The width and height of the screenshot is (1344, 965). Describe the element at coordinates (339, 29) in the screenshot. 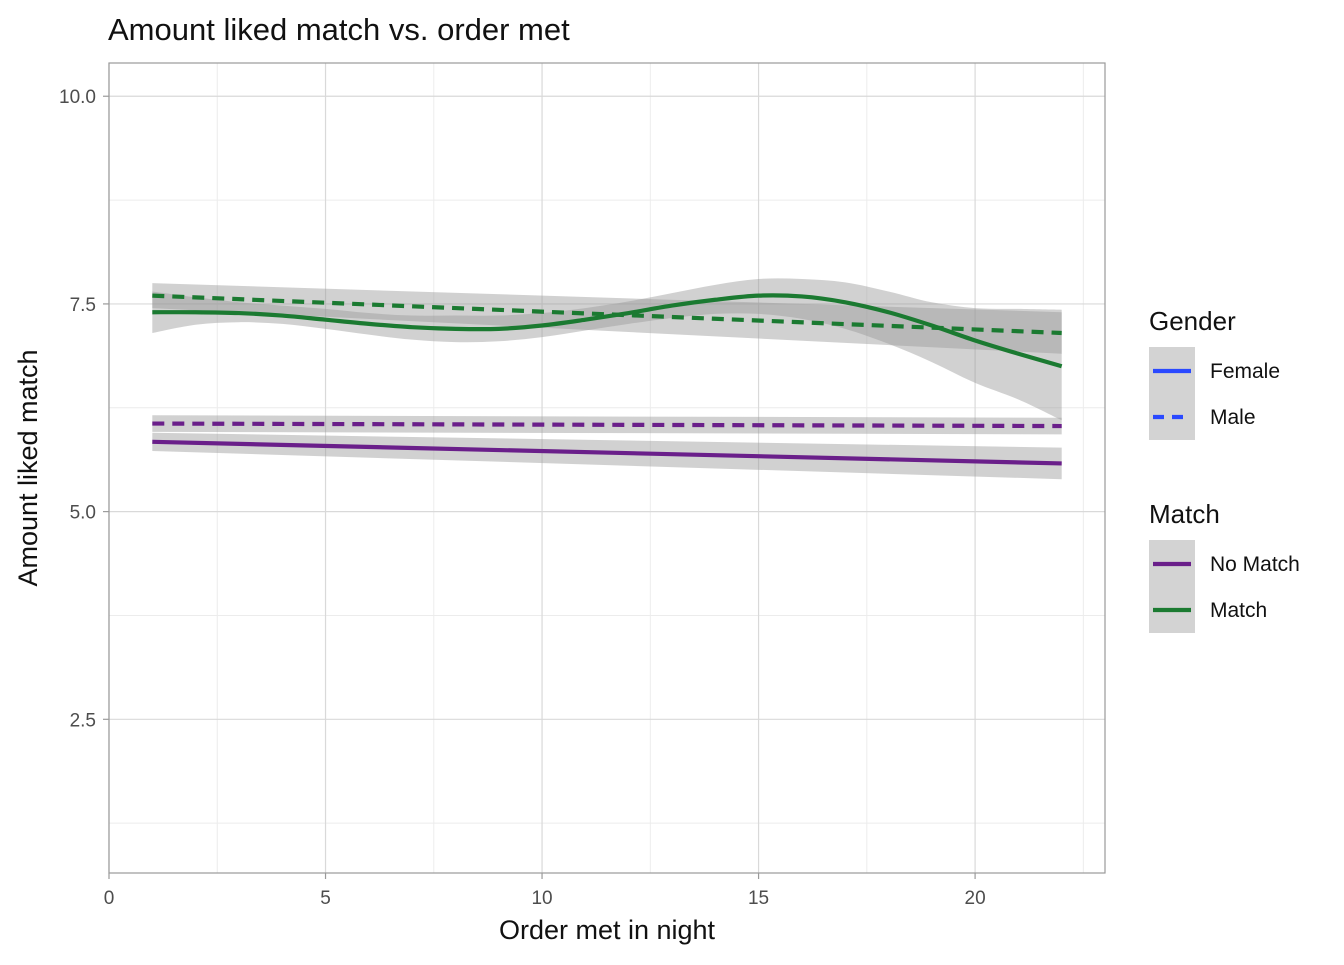

I see `chart-title: Amount liked match vs. order met` at that location.